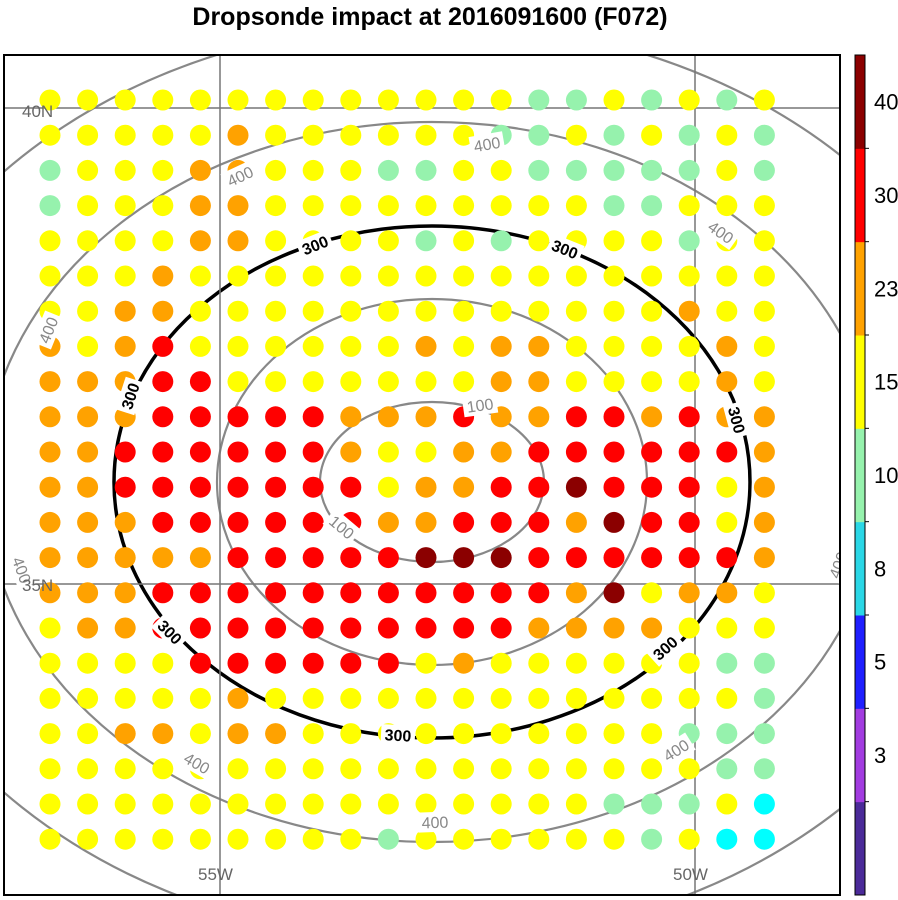  What do you see at coordinates (886, 475) in the screenshot?
I see `colorbar-label: 10` at bounding box center [886, 475].